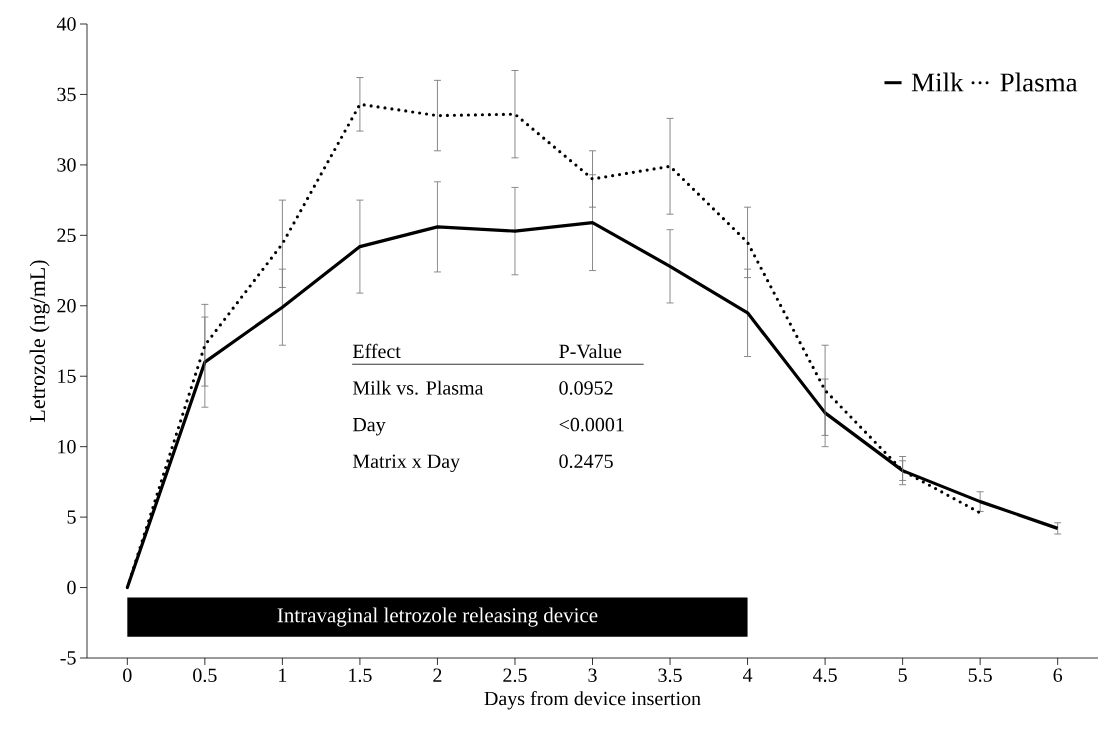 The width and height of the screenshot is (1106, 732). What do you see at coordinates (437, 675) in the screenshot?
I see `x-tick-label: 2` at bounding box center [437, 675].